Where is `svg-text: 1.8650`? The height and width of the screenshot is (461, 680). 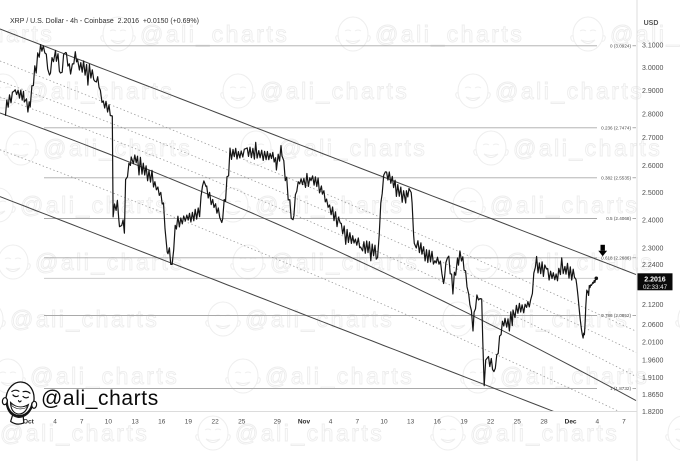
svg-text: 1.8650 is located at coordinates (653, 395).